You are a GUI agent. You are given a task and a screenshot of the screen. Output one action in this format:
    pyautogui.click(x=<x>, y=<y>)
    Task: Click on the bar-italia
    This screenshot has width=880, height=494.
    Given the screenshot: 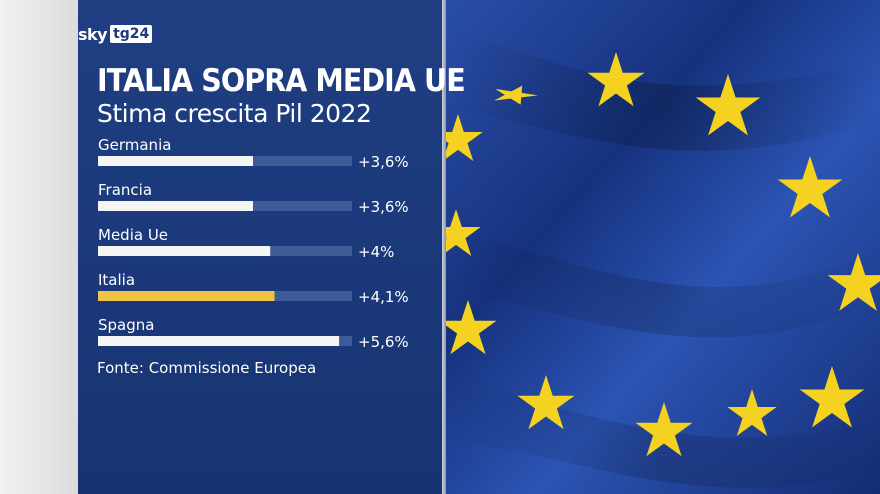 What is the action you would take?
    pyautogui.click(x=186, y=296)
    